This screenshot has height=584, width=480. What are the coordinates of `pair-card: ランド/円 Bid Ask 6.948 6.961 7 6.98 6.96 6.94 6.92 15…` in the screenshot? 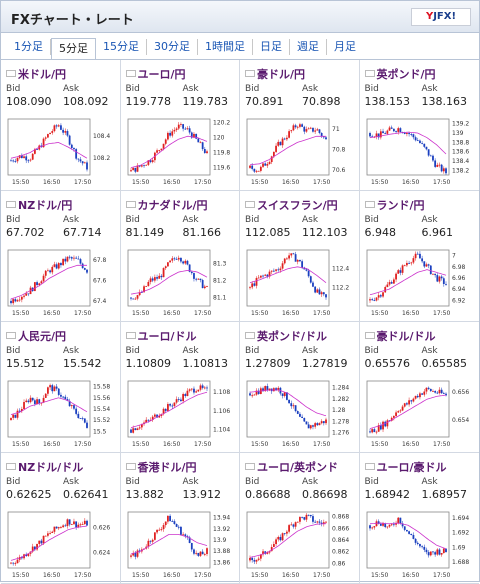 It's located at (419, 256).